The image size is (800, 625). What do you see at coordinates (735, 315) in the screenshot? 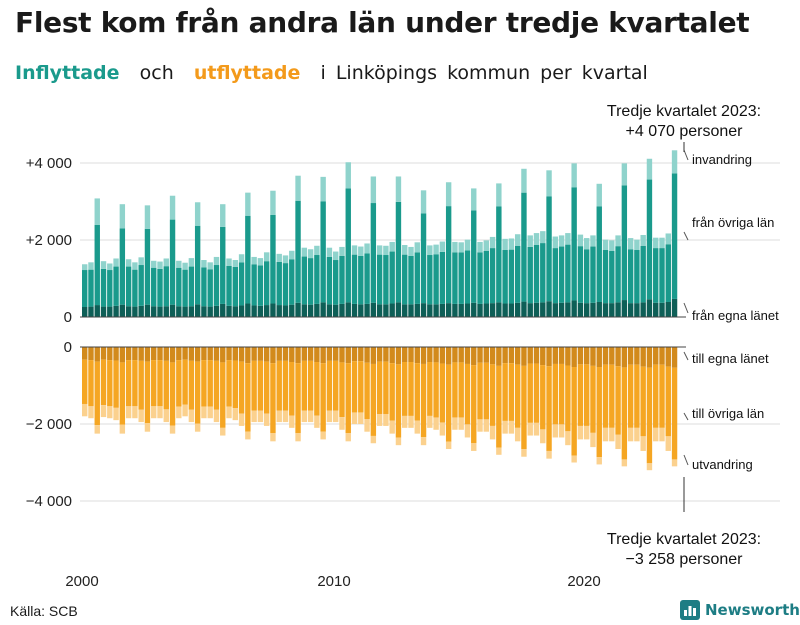
I see `series-label-in_local: från egna länet` at bounding box center [735, 315].